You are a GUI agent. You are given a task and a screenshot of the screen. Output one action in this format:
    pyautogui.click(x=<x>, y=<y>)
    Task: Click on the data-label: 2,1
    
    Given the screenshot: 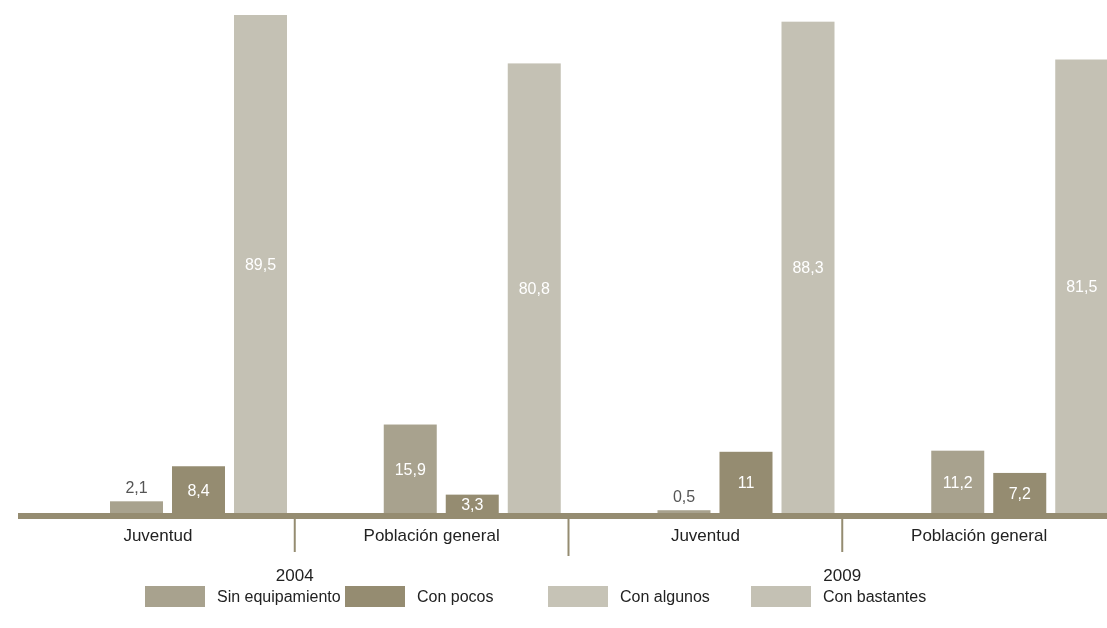 What is the action you would take?
    pyautogui.click(x=136, y=488)
    